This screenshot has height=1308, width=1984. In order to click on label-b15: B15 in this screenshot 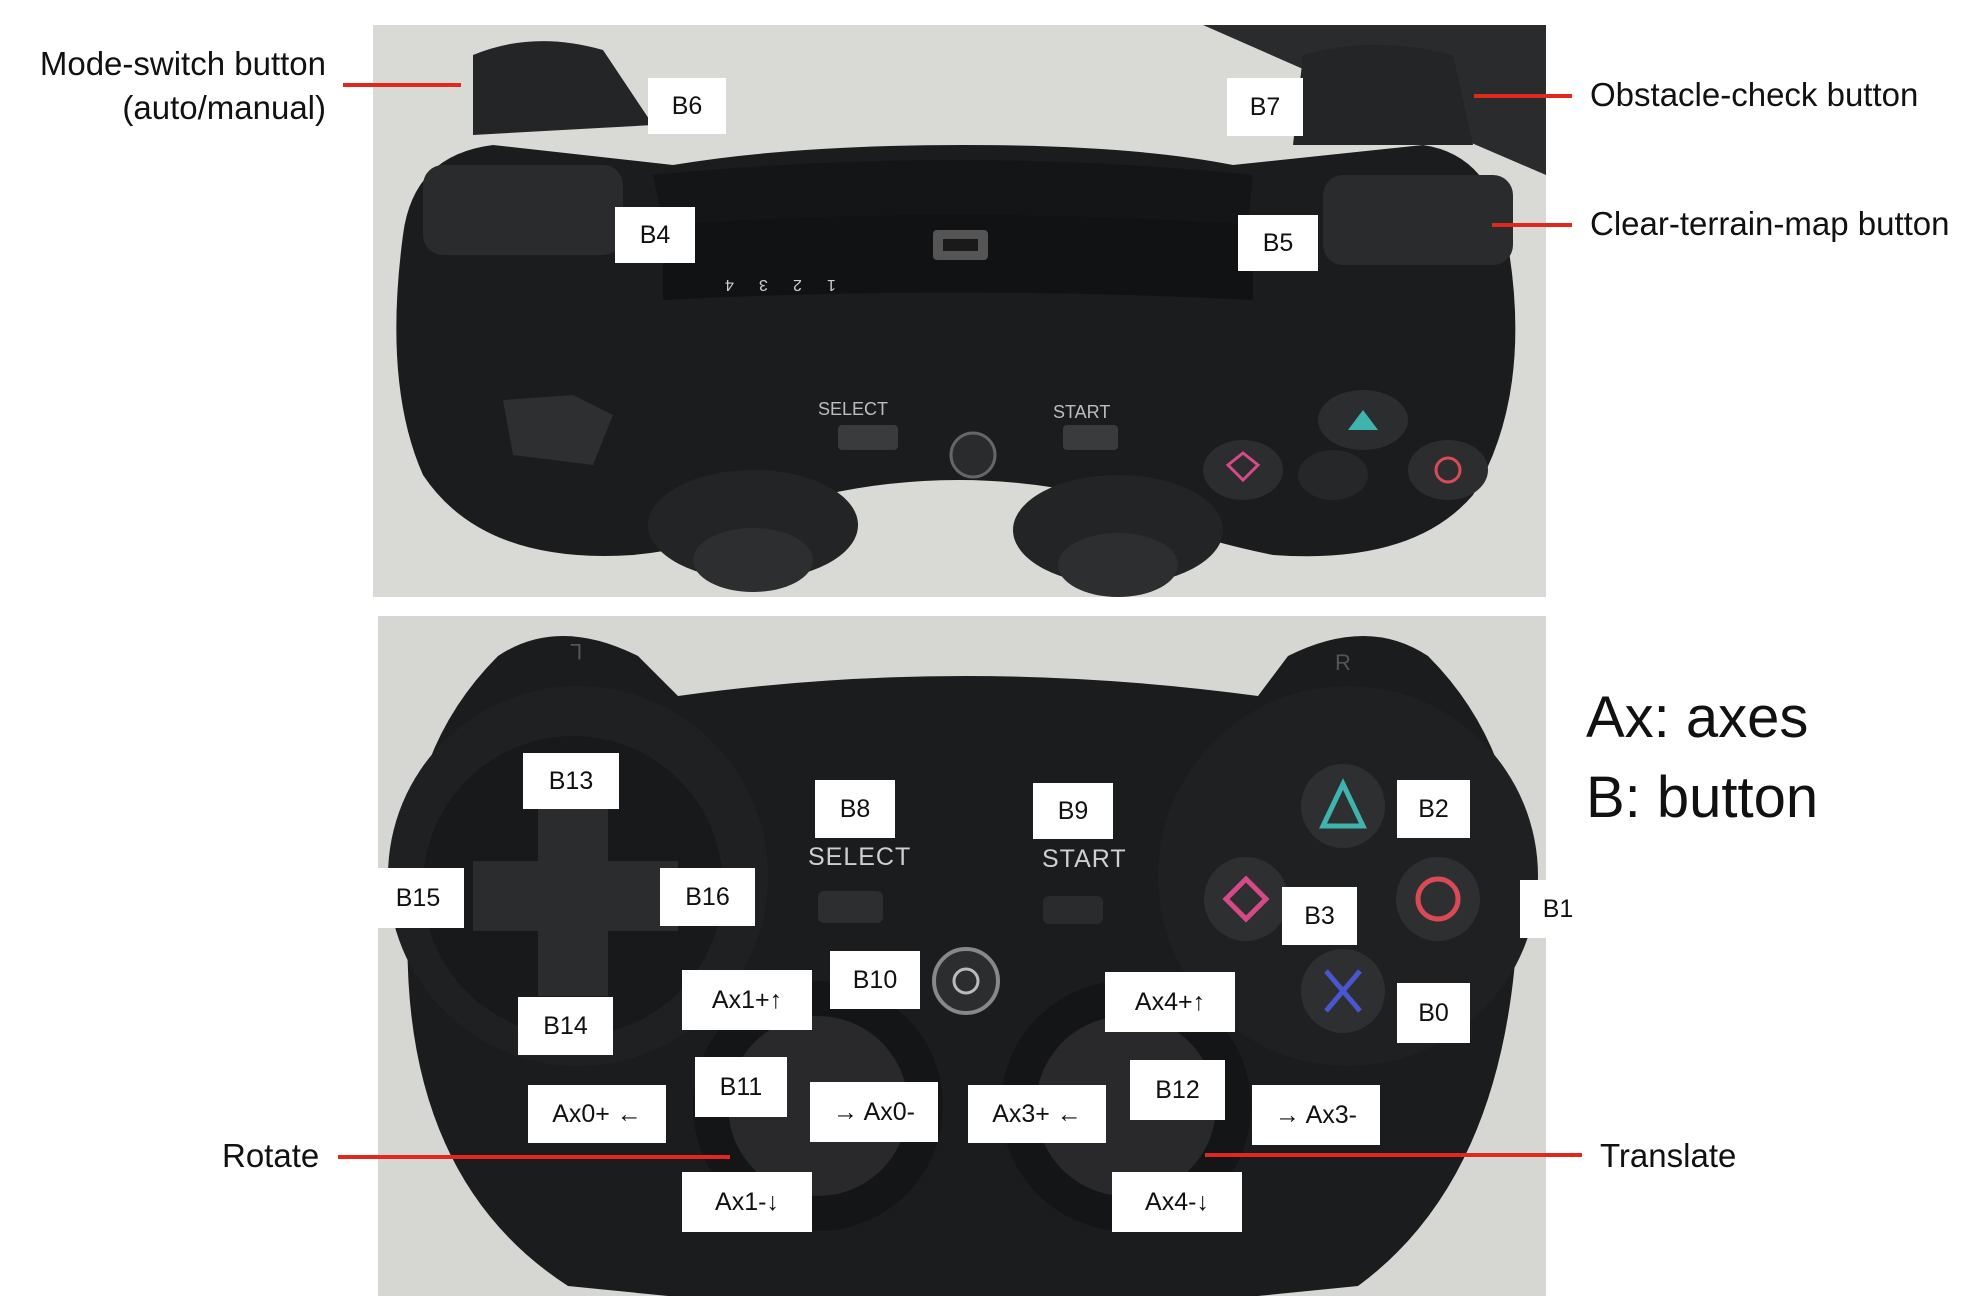, I will do `click(418, 898)`.